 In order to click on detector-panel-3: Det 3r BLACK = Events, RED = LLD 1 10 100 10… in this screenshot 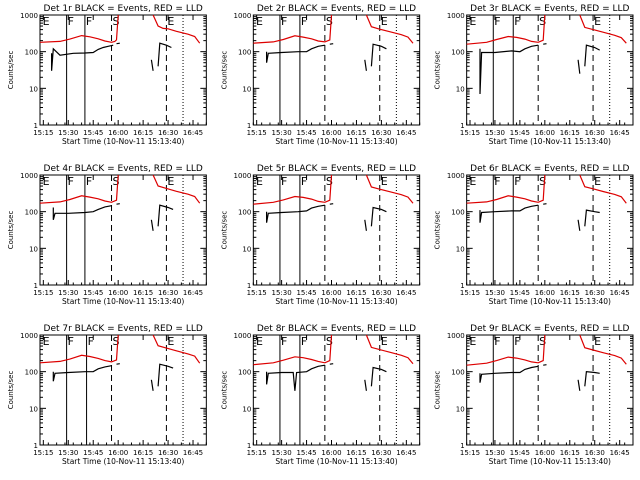, I will do `click(534, 75)`.